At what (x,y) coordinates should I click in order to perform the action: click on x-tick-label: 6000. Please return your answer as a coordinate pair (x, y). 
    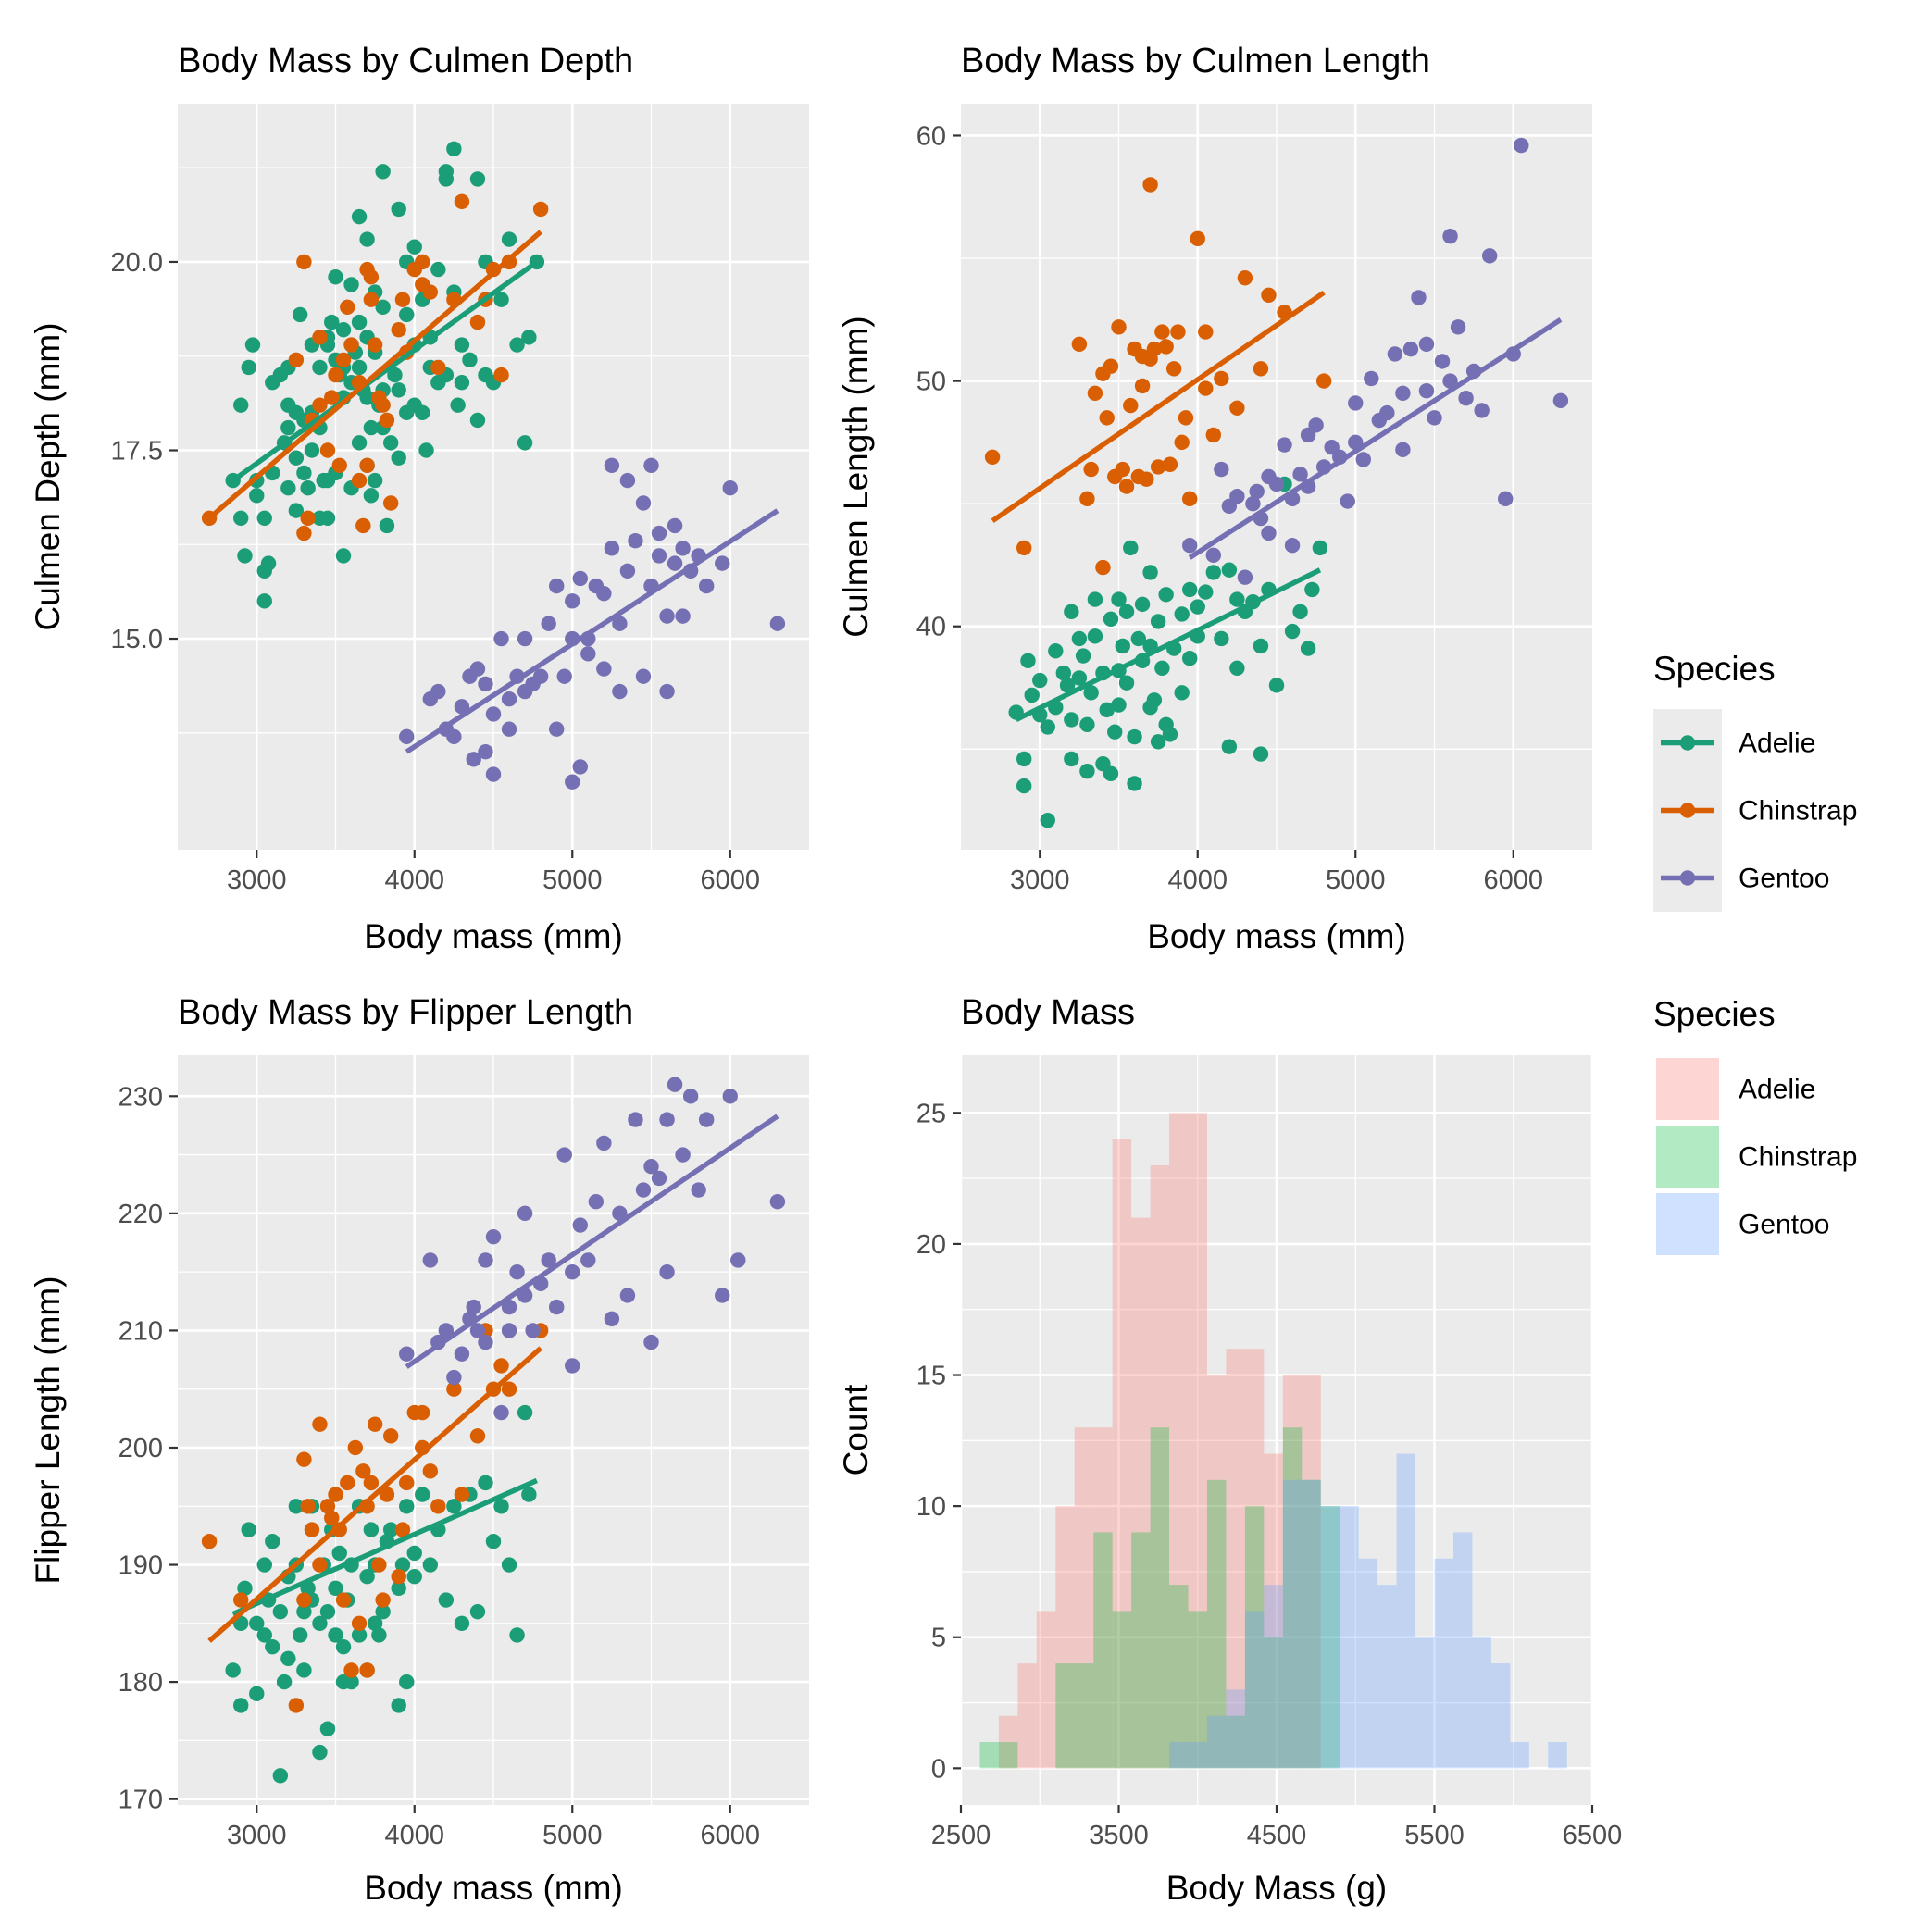
    Looking at the image, I should click on (730, 1835).